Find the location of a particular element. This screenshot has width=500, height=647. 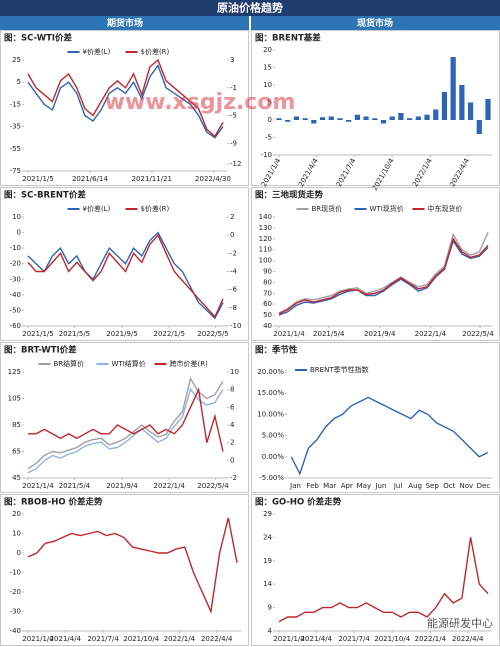

y-tick-label: 15 is located at coordinates (267, 68).